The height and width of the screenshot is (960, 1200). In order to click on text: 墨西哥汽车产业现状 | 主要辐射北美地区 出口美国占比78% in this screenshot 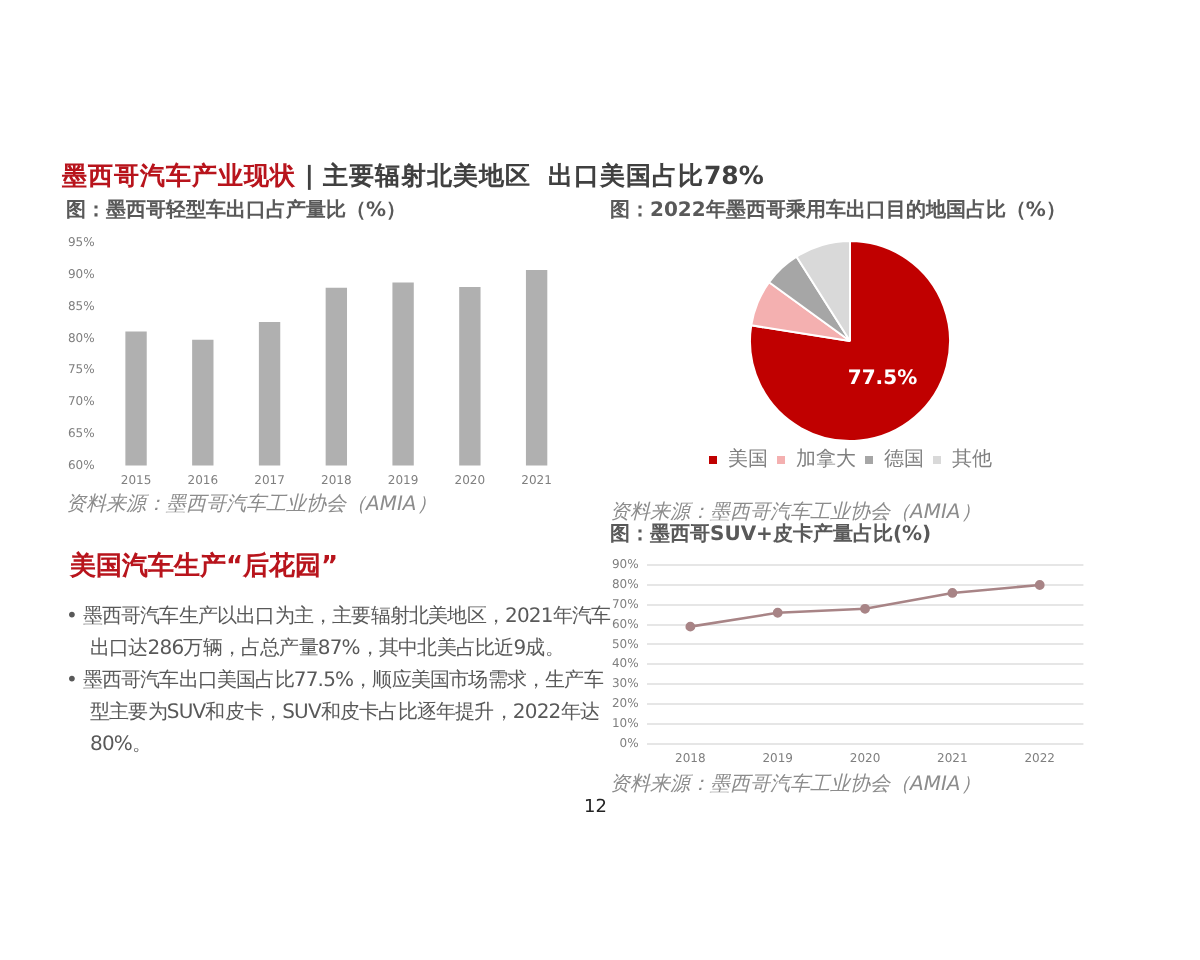, I will do `click(413, 175)`.